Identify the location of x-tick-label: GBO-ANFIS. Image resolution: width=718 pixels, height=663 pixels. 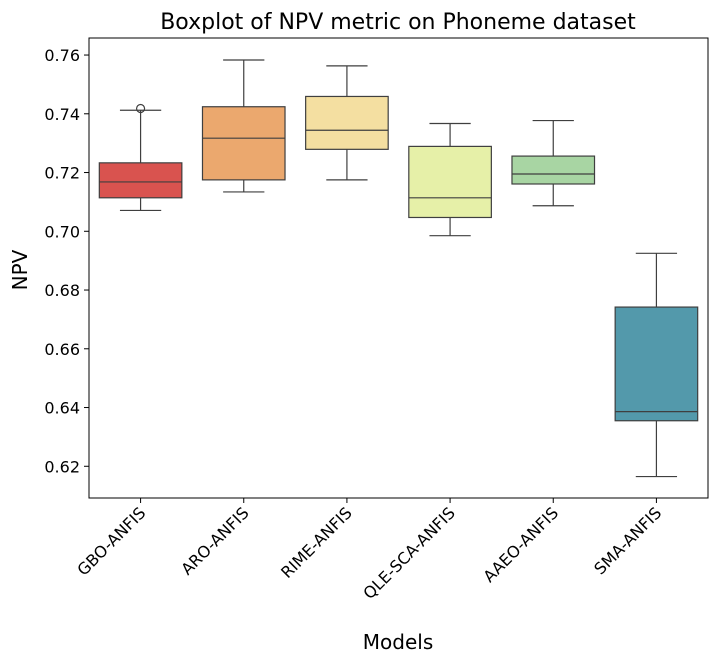
(111, 541).